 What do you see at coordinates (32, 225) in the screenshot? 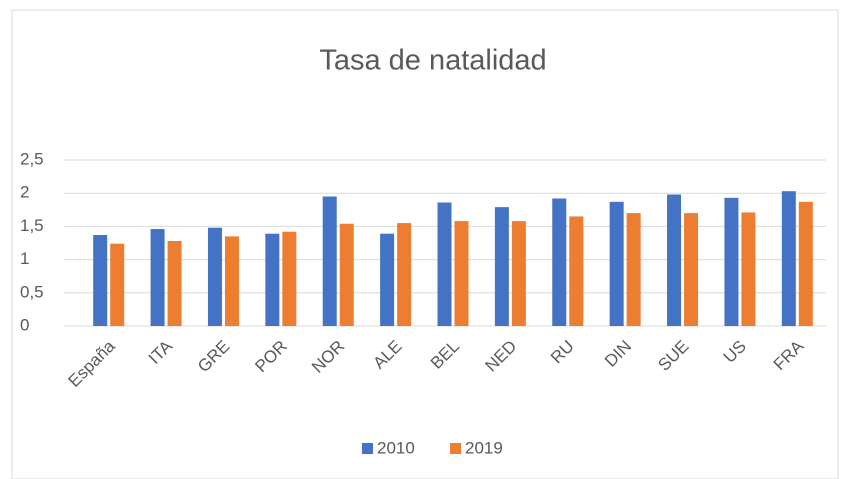
I see `y-tick-label: 1,5` at bounding box center [32, 225].